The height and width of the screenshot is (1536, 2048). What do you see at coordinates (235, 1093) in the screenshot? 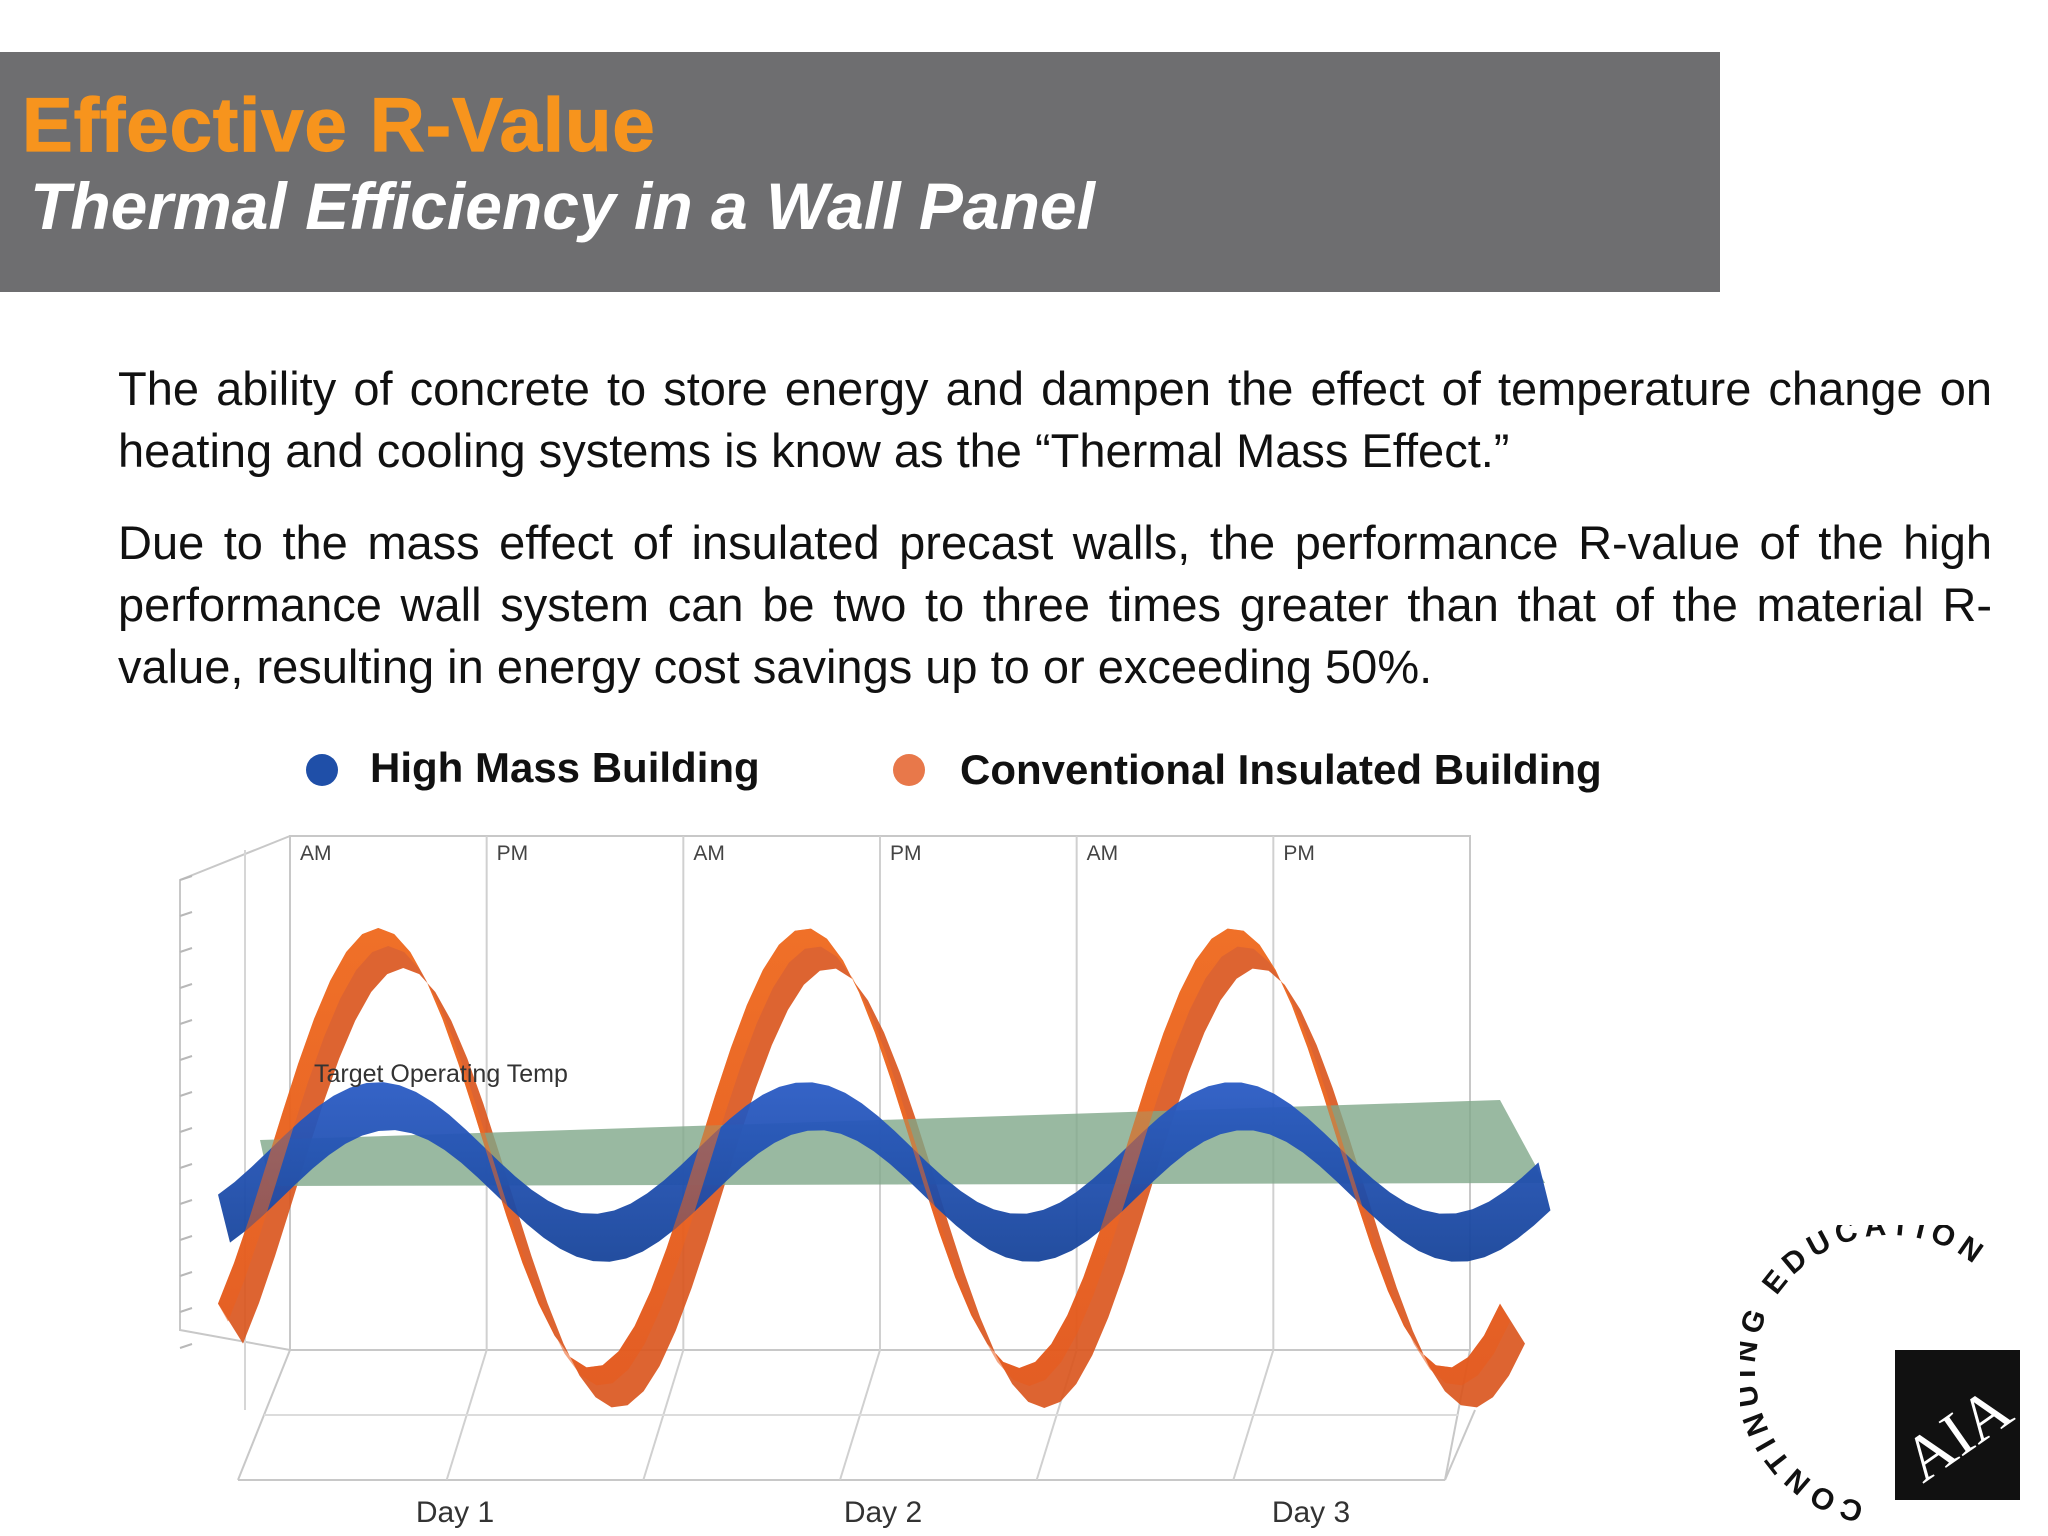
I see `left-wall-frame` at bounding box center [235, 1093].